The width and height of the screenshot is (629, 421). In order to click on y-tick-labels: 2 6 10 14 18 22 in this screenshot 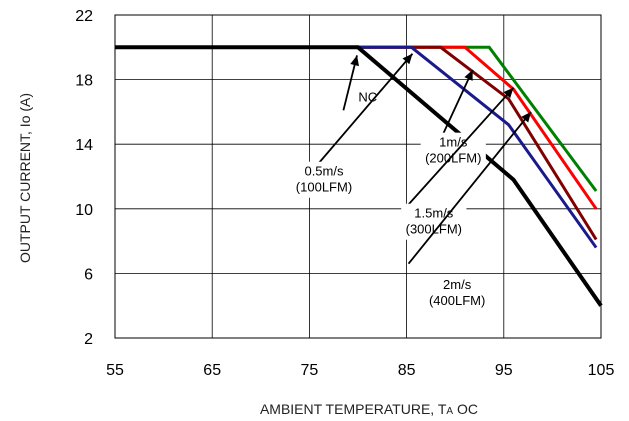, I will do `click(84, 178)`.